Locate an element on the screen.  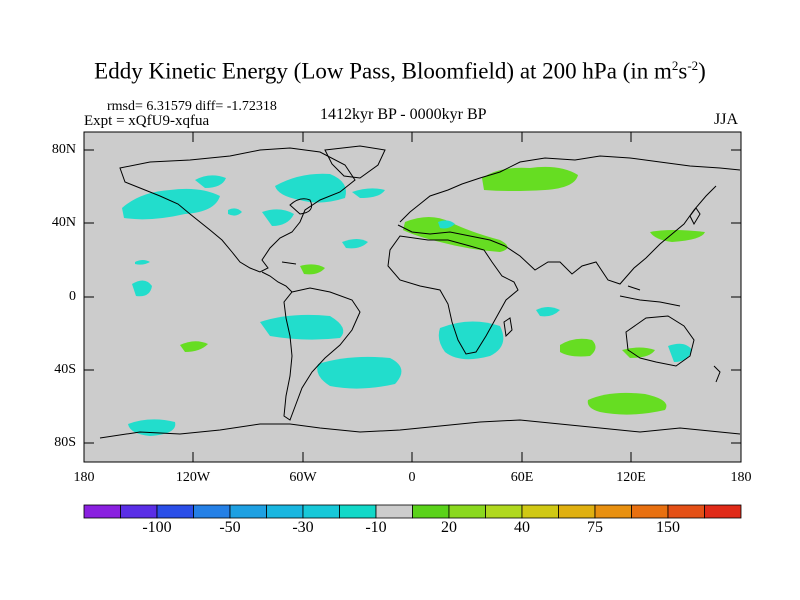
colorbar-label: 40 is located at coordinates (522, 527).